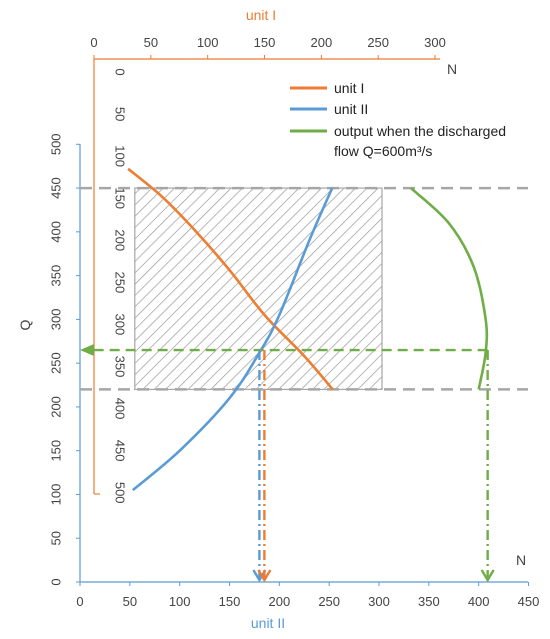 The width and height of the screenshot is (550, 639). Describe the element at coordinates (329, 601) in the screenshot. I see `bottom-axis-tick-label: 250` at that location.